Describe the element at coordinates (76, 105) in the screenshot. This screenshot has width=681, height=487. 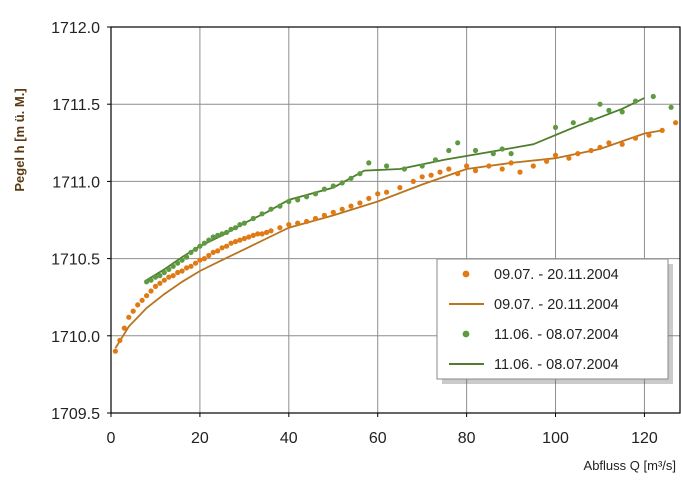
I see `y-tick-label: 1711.5` at that location.